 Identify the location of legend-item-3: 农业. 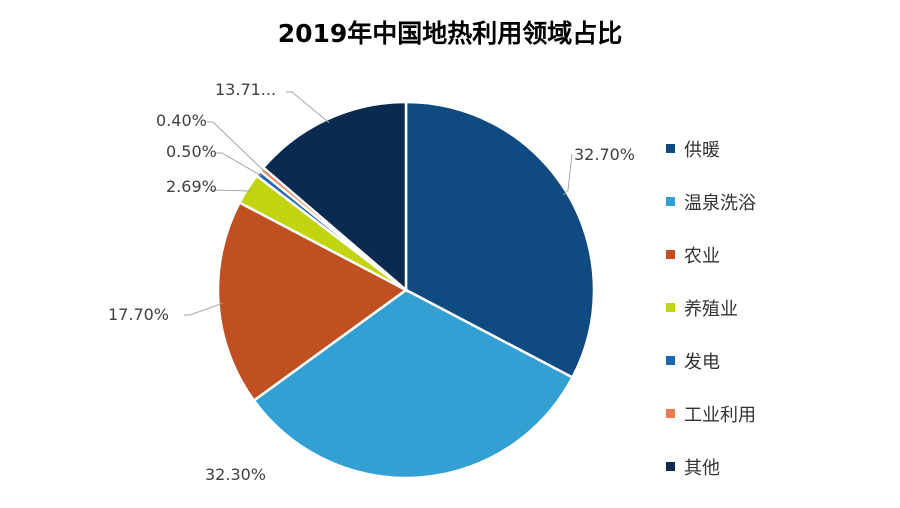
(711, 254).